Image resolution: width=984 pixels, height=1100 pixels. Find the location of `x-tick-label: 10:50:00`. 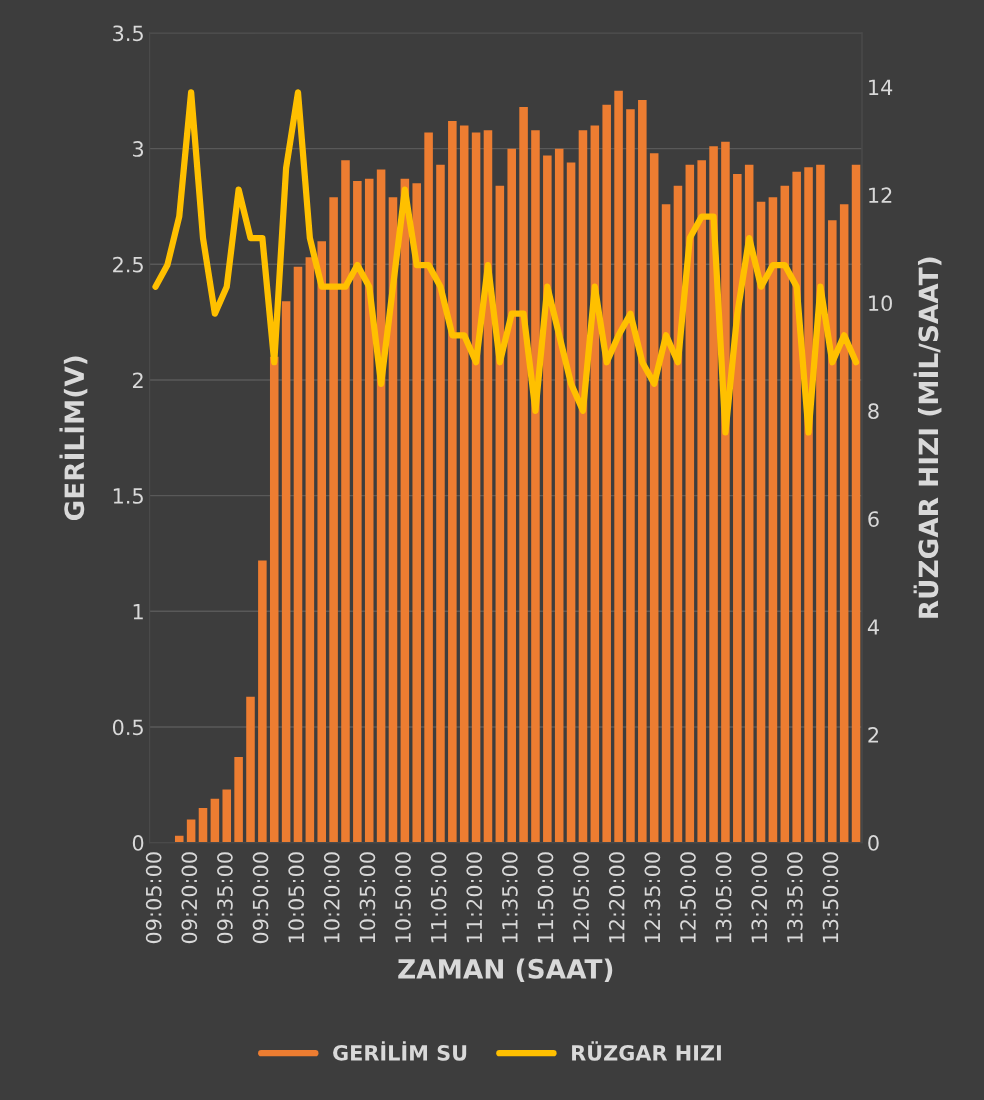

x-tick-label: 10:50:00 is located at coordinates (403, 897).